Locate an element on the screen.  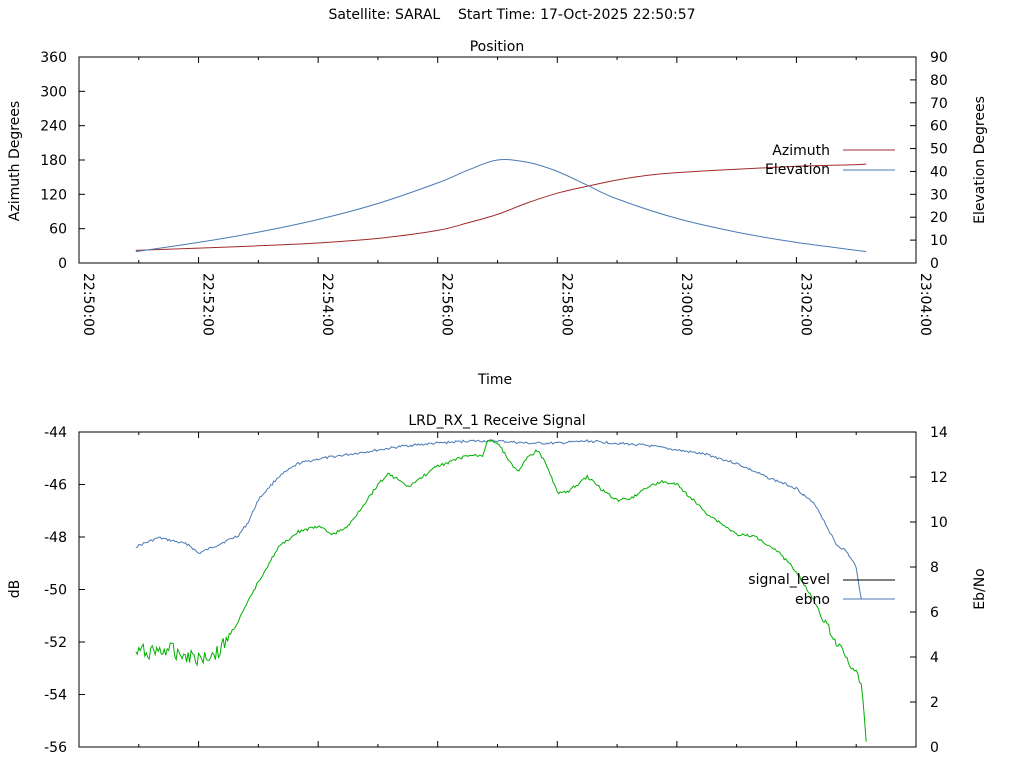
position-x-tick-label: 23:02:00 is located at coordinates (805, 304).